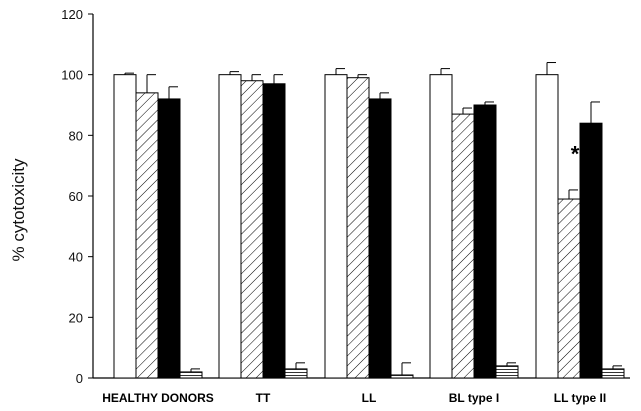  What do you see at coordinates (76, 317) in the screenshot?
I see `y-tick-label: 20` at bounding box center [76, 317].